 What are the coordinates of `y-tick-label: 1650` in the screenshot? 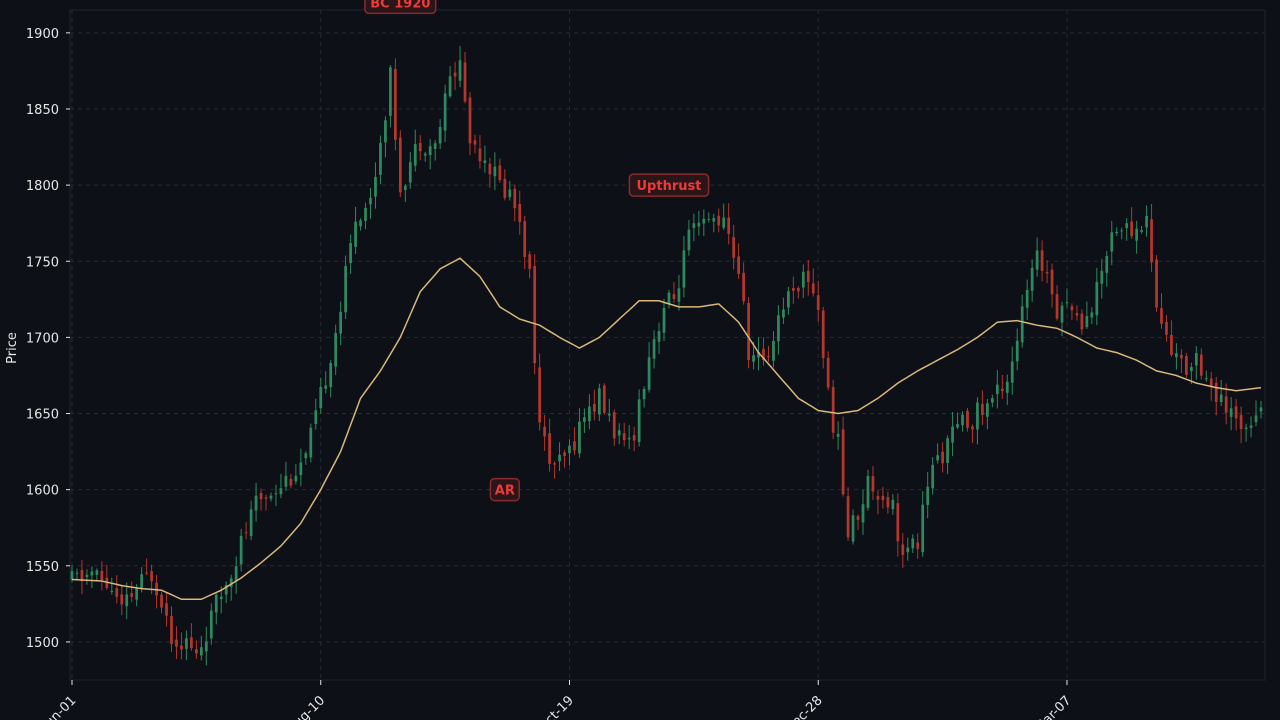 It's located at (42, 415).